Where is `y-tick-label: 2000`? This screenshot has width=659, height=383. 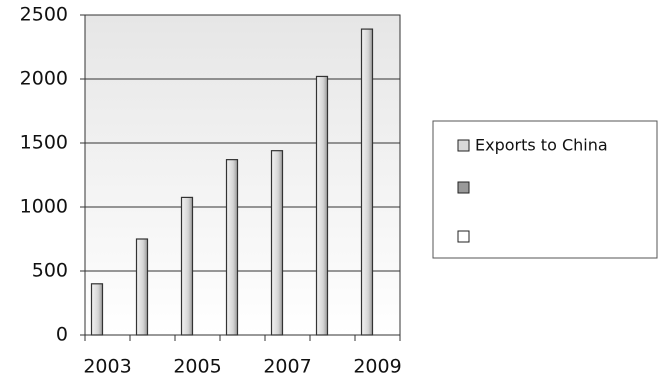 y-tick-label: 2000 is located at coordinates (44, 79).